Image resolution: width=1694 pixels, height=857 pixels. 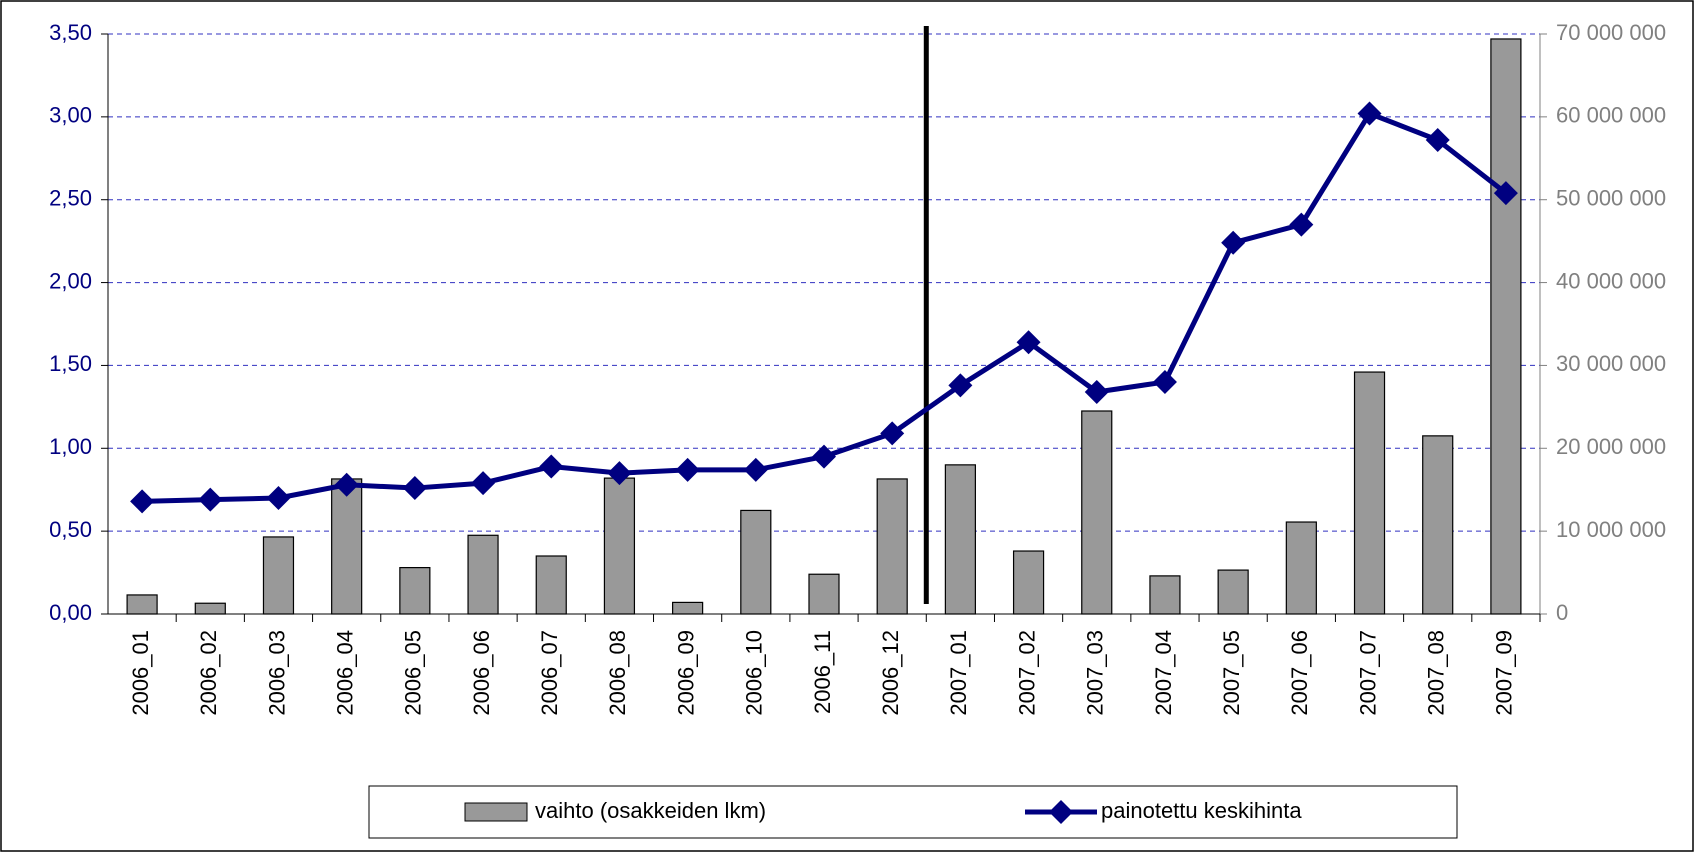 I want to click on y2-tick-label: 40 000 000, so click(x=1611, y=280).